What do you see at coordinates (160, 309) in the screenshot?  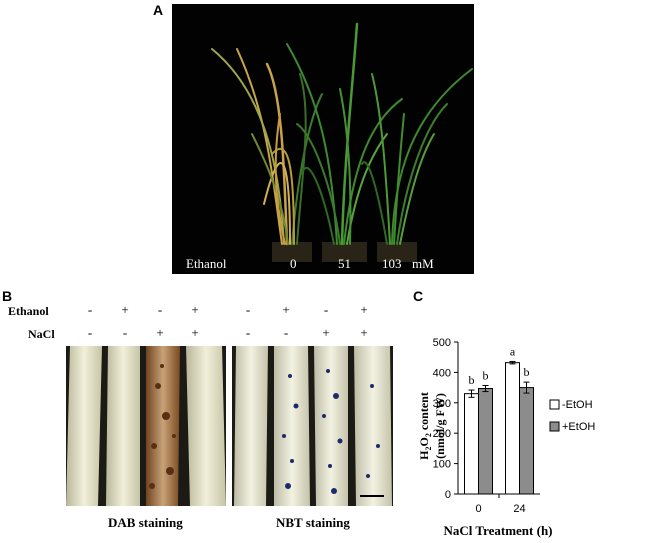 I see `dab-ethanol-sign-3: -` at bounding box center [160, 309].